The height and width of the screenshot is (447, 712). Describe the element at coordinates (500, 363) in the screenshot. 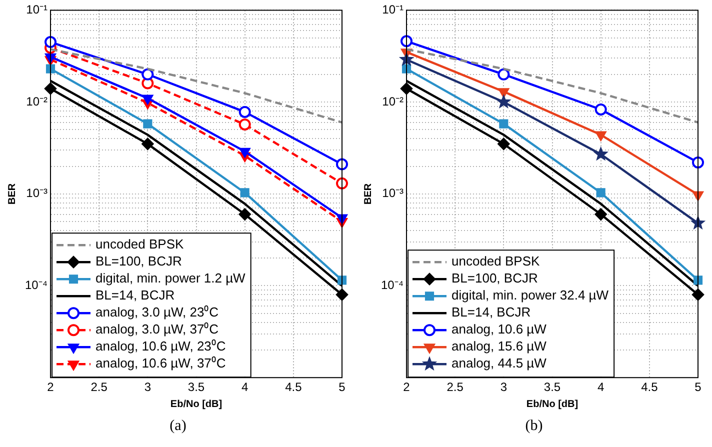

I see `legend-label: analog, 44.5 µW` at that location.